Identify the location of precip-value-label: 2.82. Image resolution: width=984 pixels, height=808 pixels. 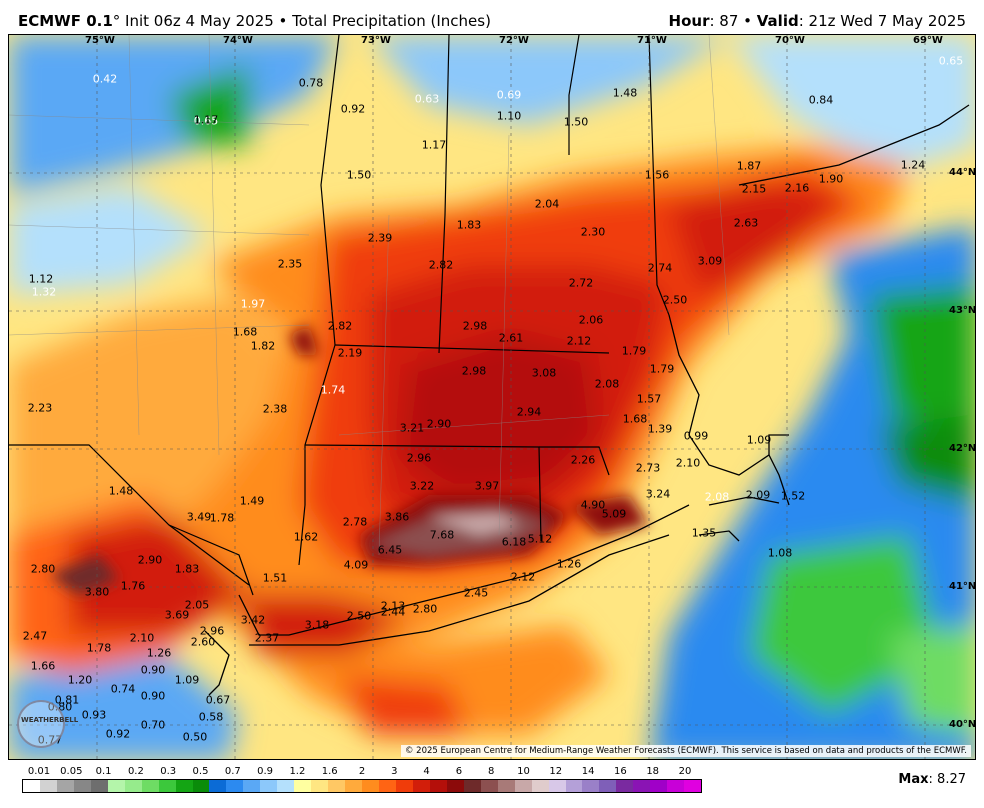
(441, 265).